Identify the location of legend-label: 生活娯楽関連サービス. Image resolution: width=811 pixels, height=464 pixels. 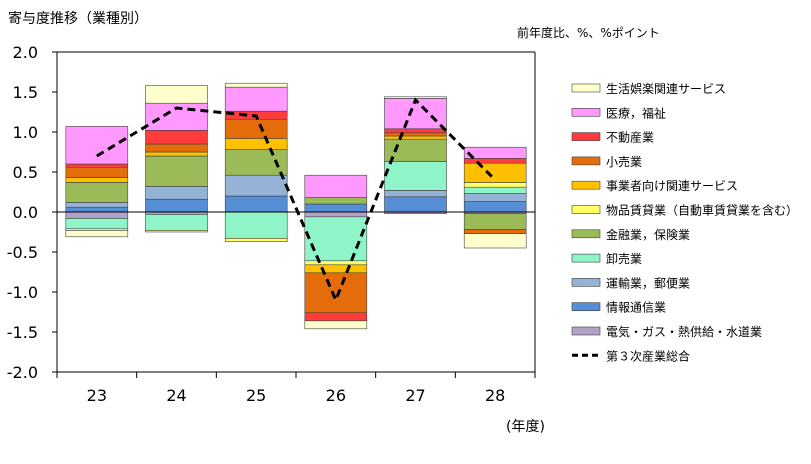
(666, 89).